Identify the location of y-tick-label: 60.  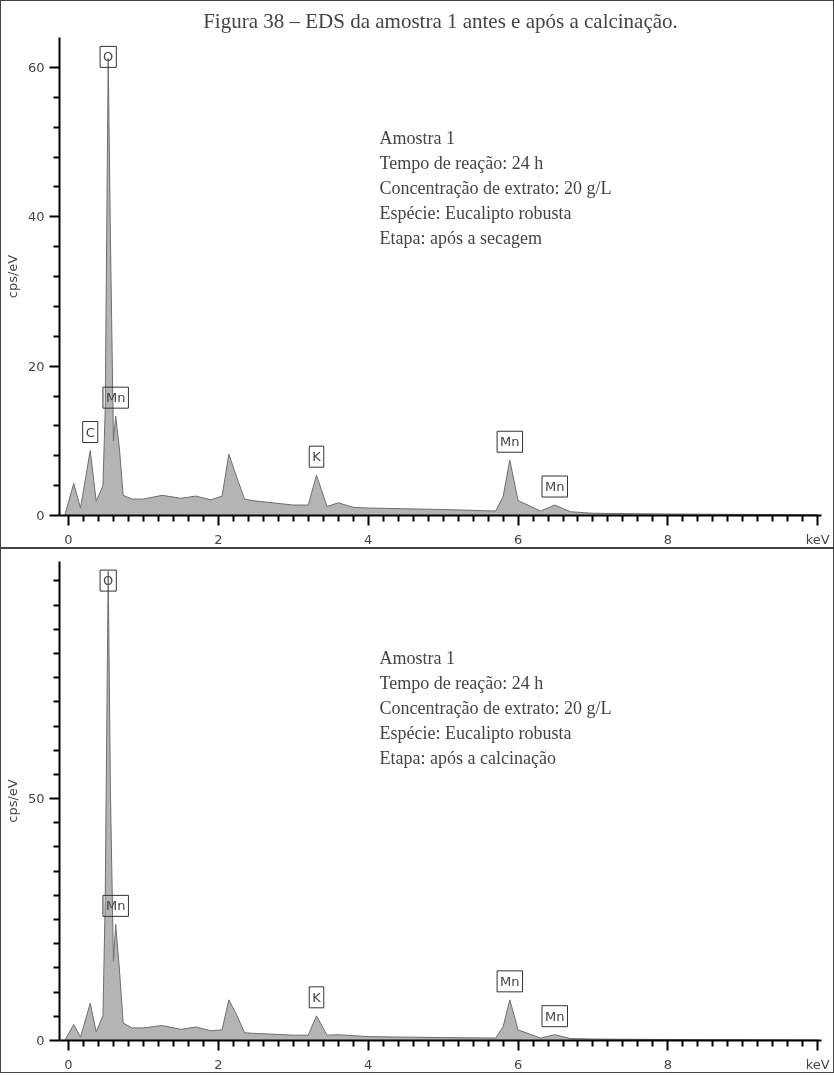
(36, 67).